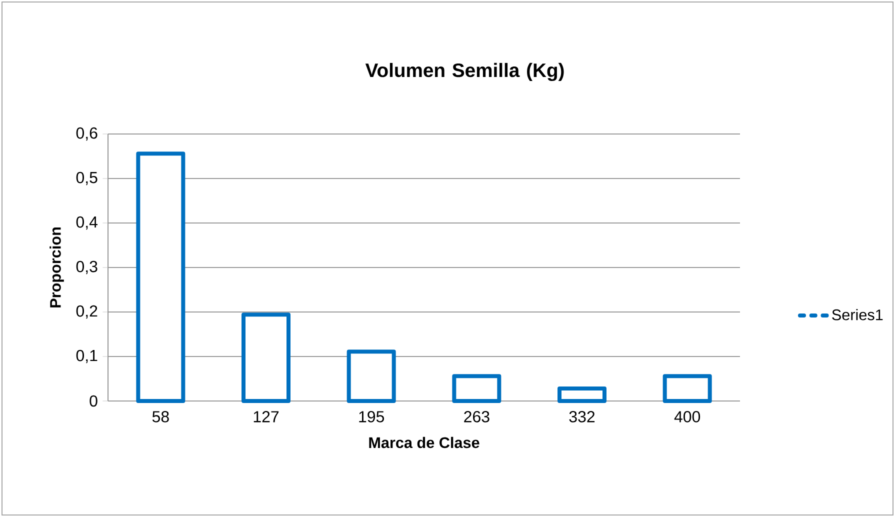  I want to click on y-tick-label: 0,1, so click(87, 357).